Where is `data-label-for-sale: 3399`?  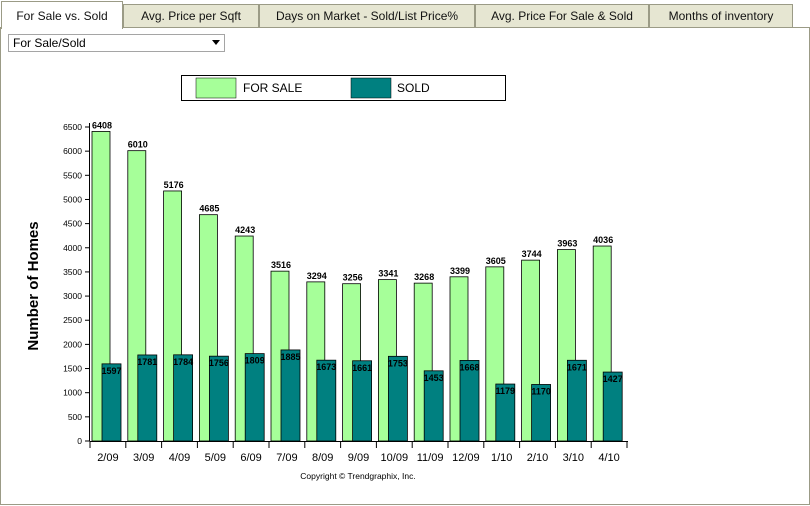
data-label-for-sale: 3399 is located at coordinates (460, 271).